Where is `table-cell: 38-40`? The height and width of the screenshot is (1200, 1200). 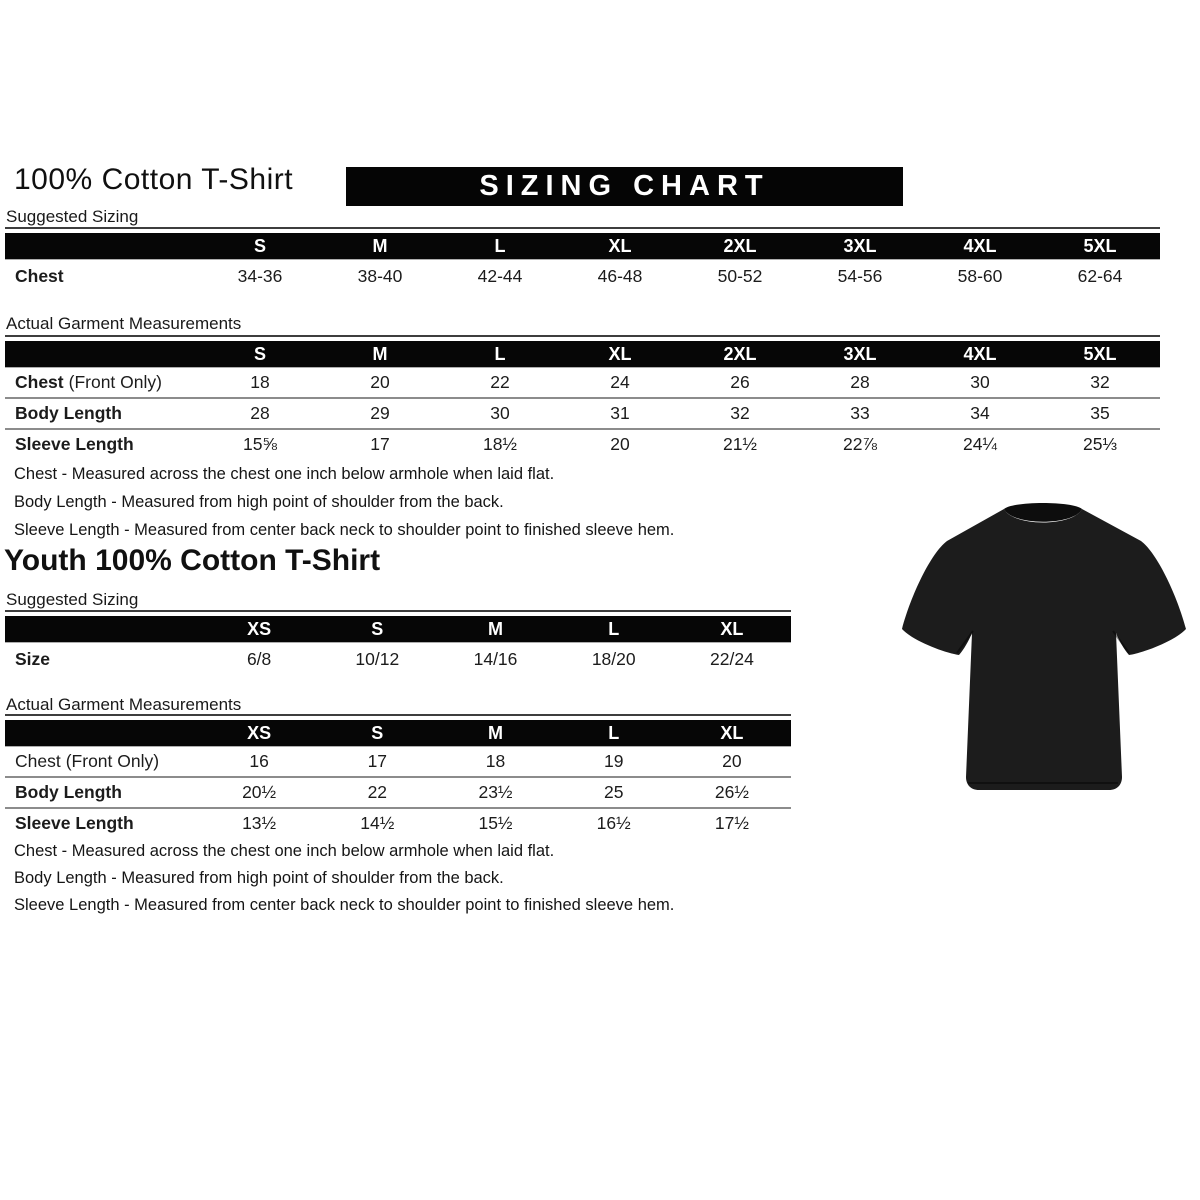
table-cell: 38-40 is located at coordinates (380, 275).